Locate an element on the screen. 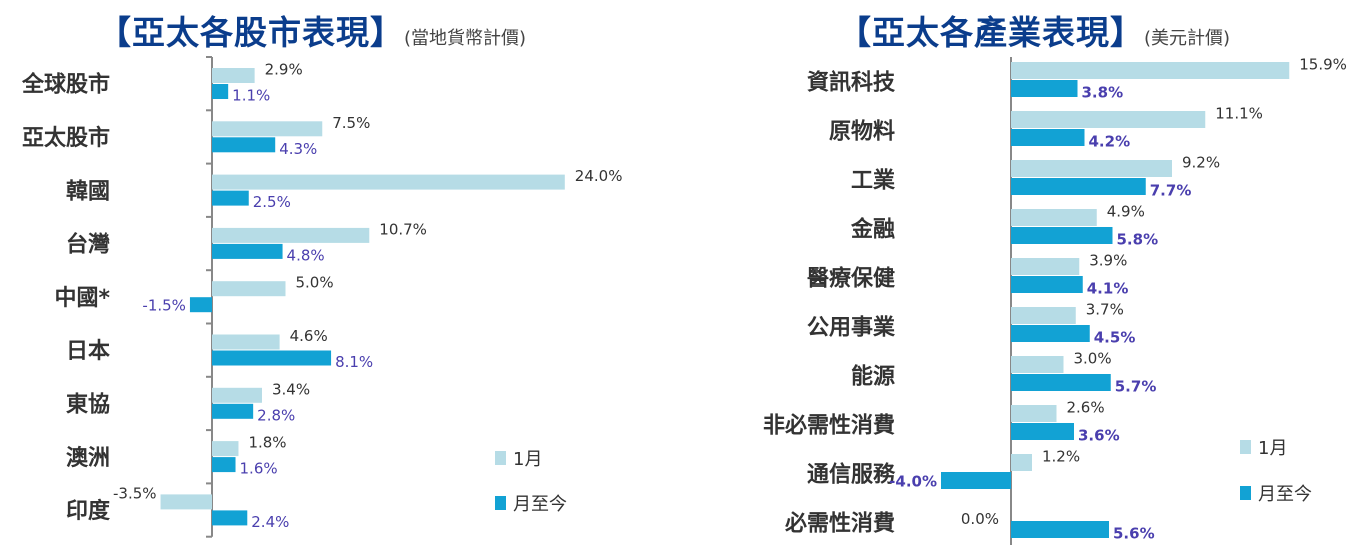 Image resolution: width=1354 pixels, height=545 pixels. left-chart-title: 【亞太各股市表現】(當地貨幣計價) is located at coordinates (312, 30).